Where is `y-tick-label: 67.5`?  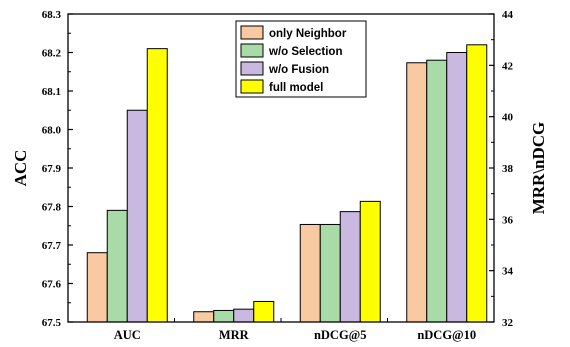
y-tick-label: 67.5 is located at coordinates (52, 323).